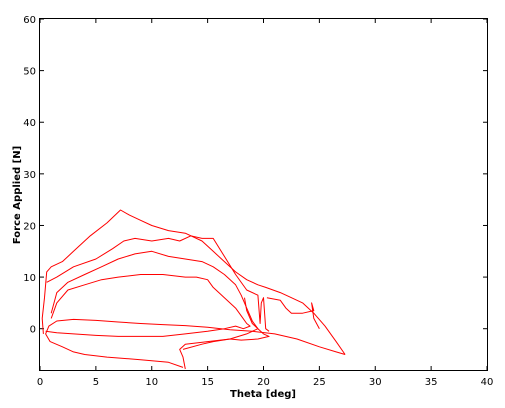  What do you see at coordinates (29, 20) in the screenshot?
I see `y-tick-label: 60` at bounding box center [29, 20].